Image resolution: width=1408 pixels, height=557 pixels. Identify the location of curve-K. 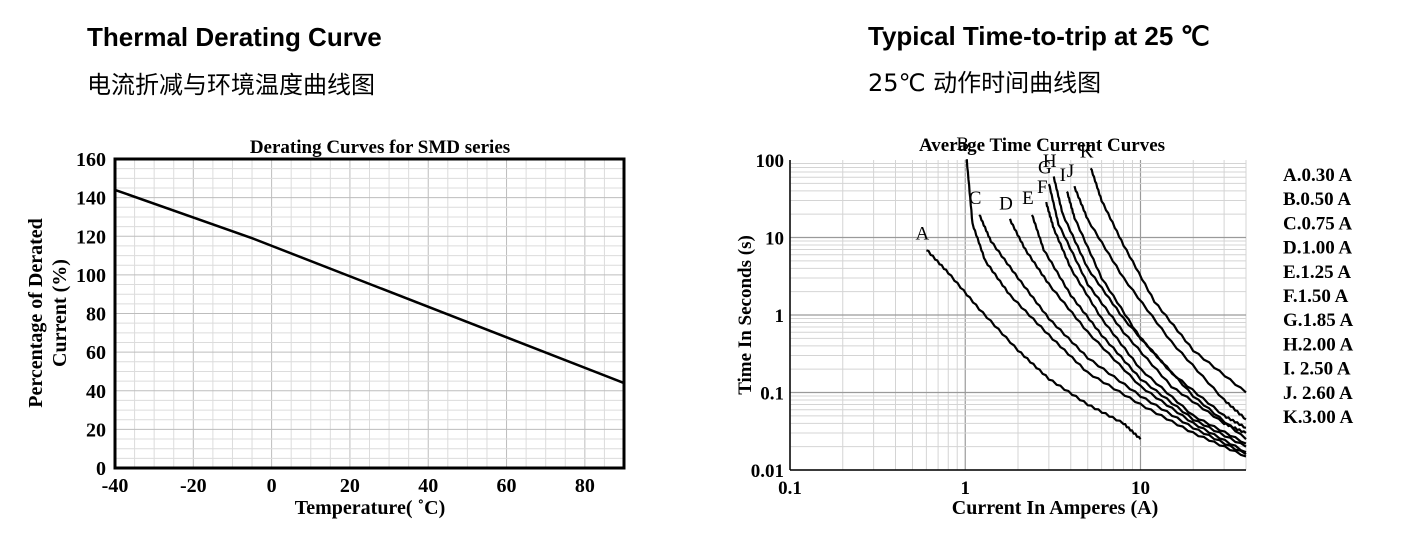
(1168, 280).